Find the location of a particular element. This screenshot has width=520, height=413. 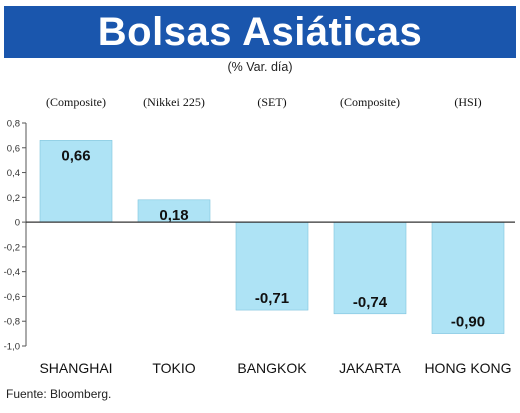

bar-bangkok is located at coordinates (272, 266).